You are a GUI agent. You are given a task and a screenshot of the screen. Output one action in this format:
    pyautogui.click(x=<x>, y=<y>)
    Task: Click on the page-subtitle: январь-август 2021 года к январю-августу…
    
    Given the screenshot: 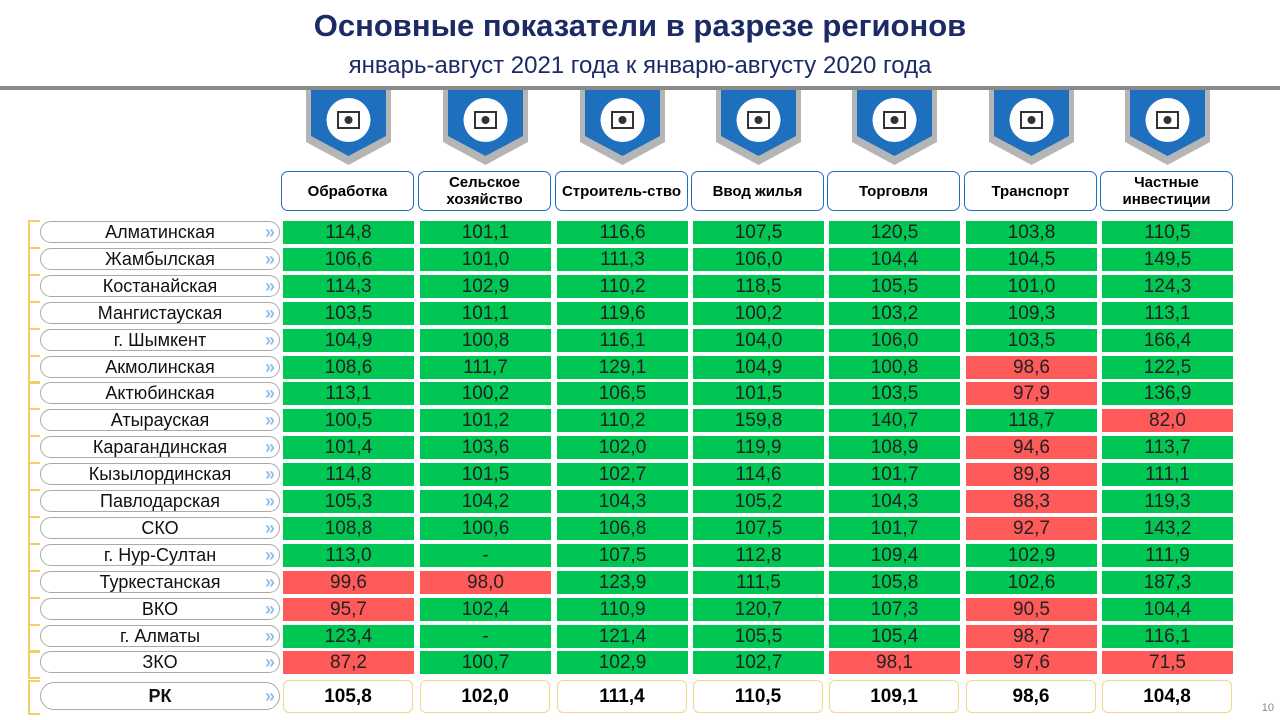 What is the action you would take?
    pyautogui.click(x=640, y=65)
    